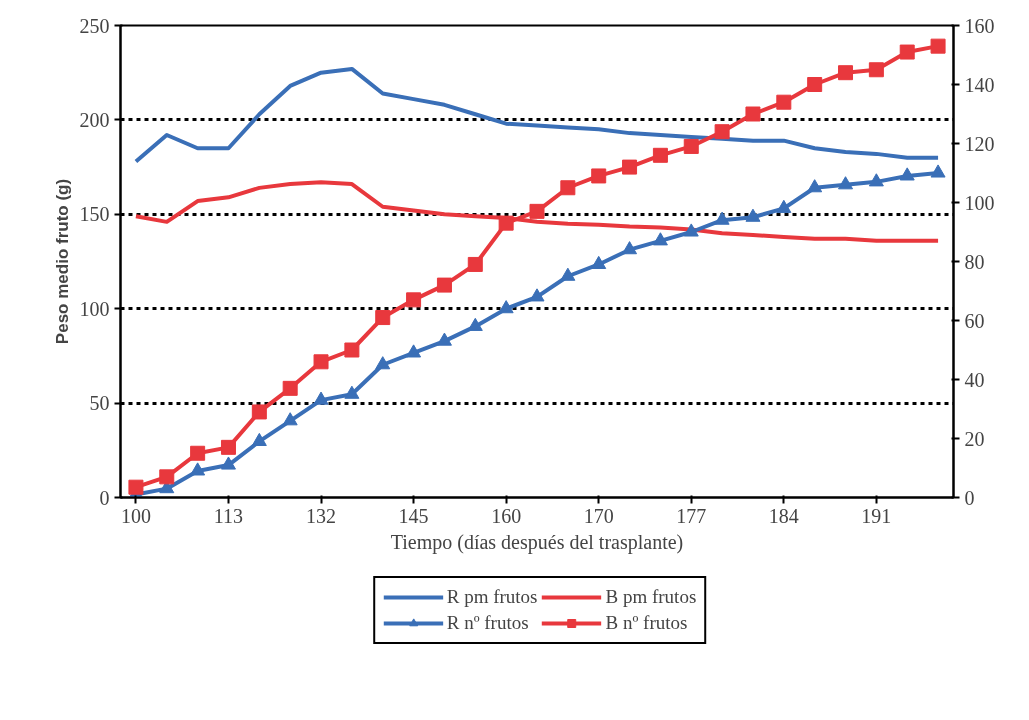 This screenshot has width=1029, height=720. Describe the element at coordinates (876, 515) in the screenshot. I see `x-tick-label: 191` at that location.